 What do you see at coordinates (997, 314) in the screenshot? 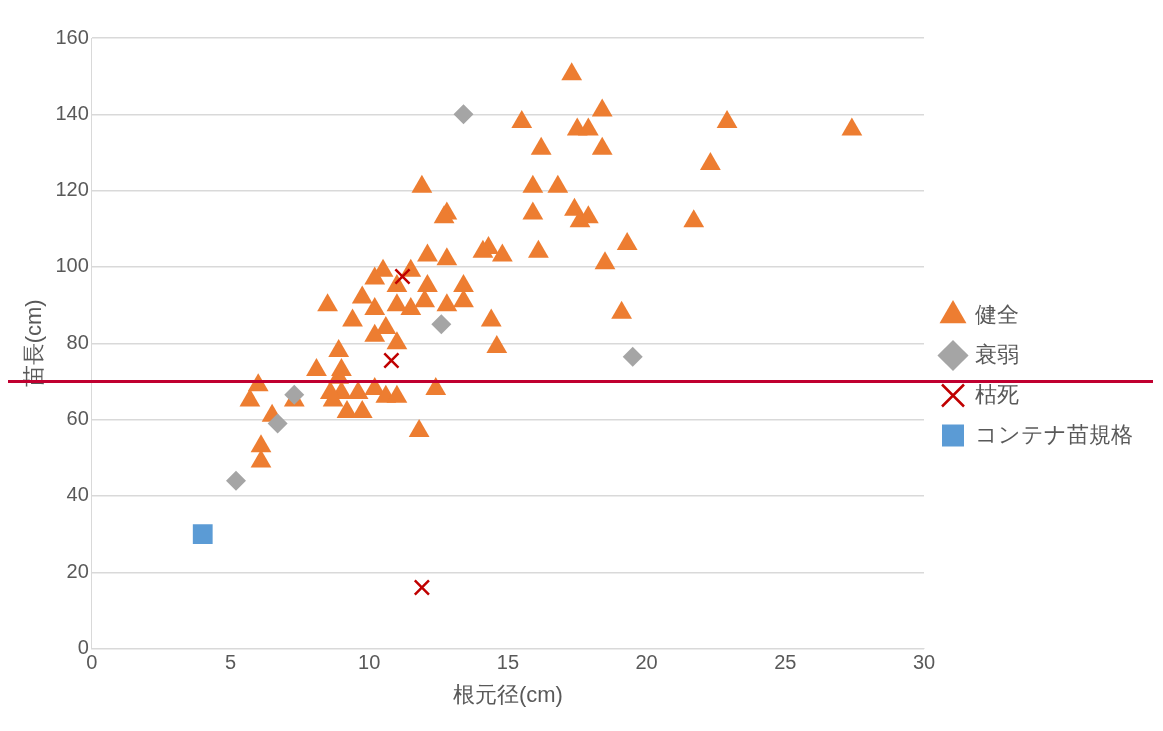
I see `legend-label: 健全` at bounding box center [997, 314].